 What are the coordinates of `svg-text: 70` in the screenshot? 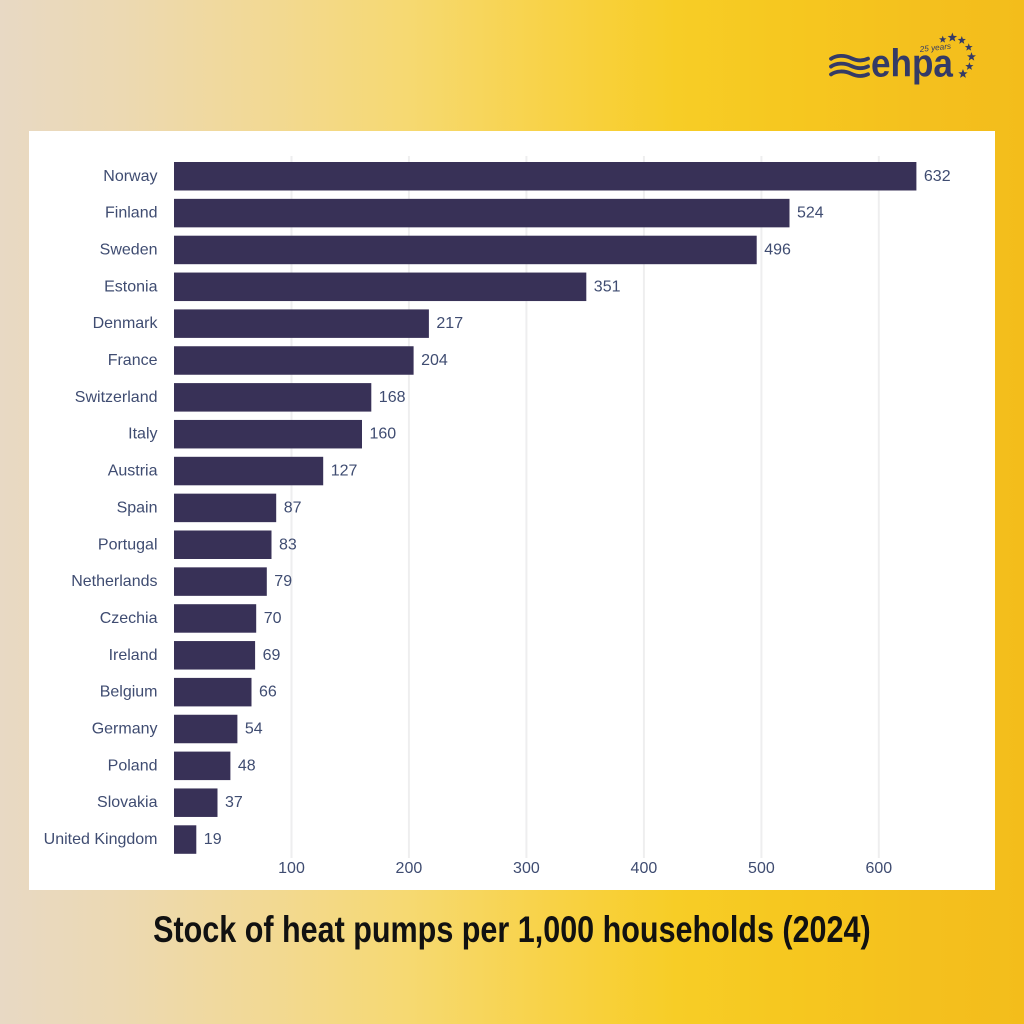 It's located at (272, 618).